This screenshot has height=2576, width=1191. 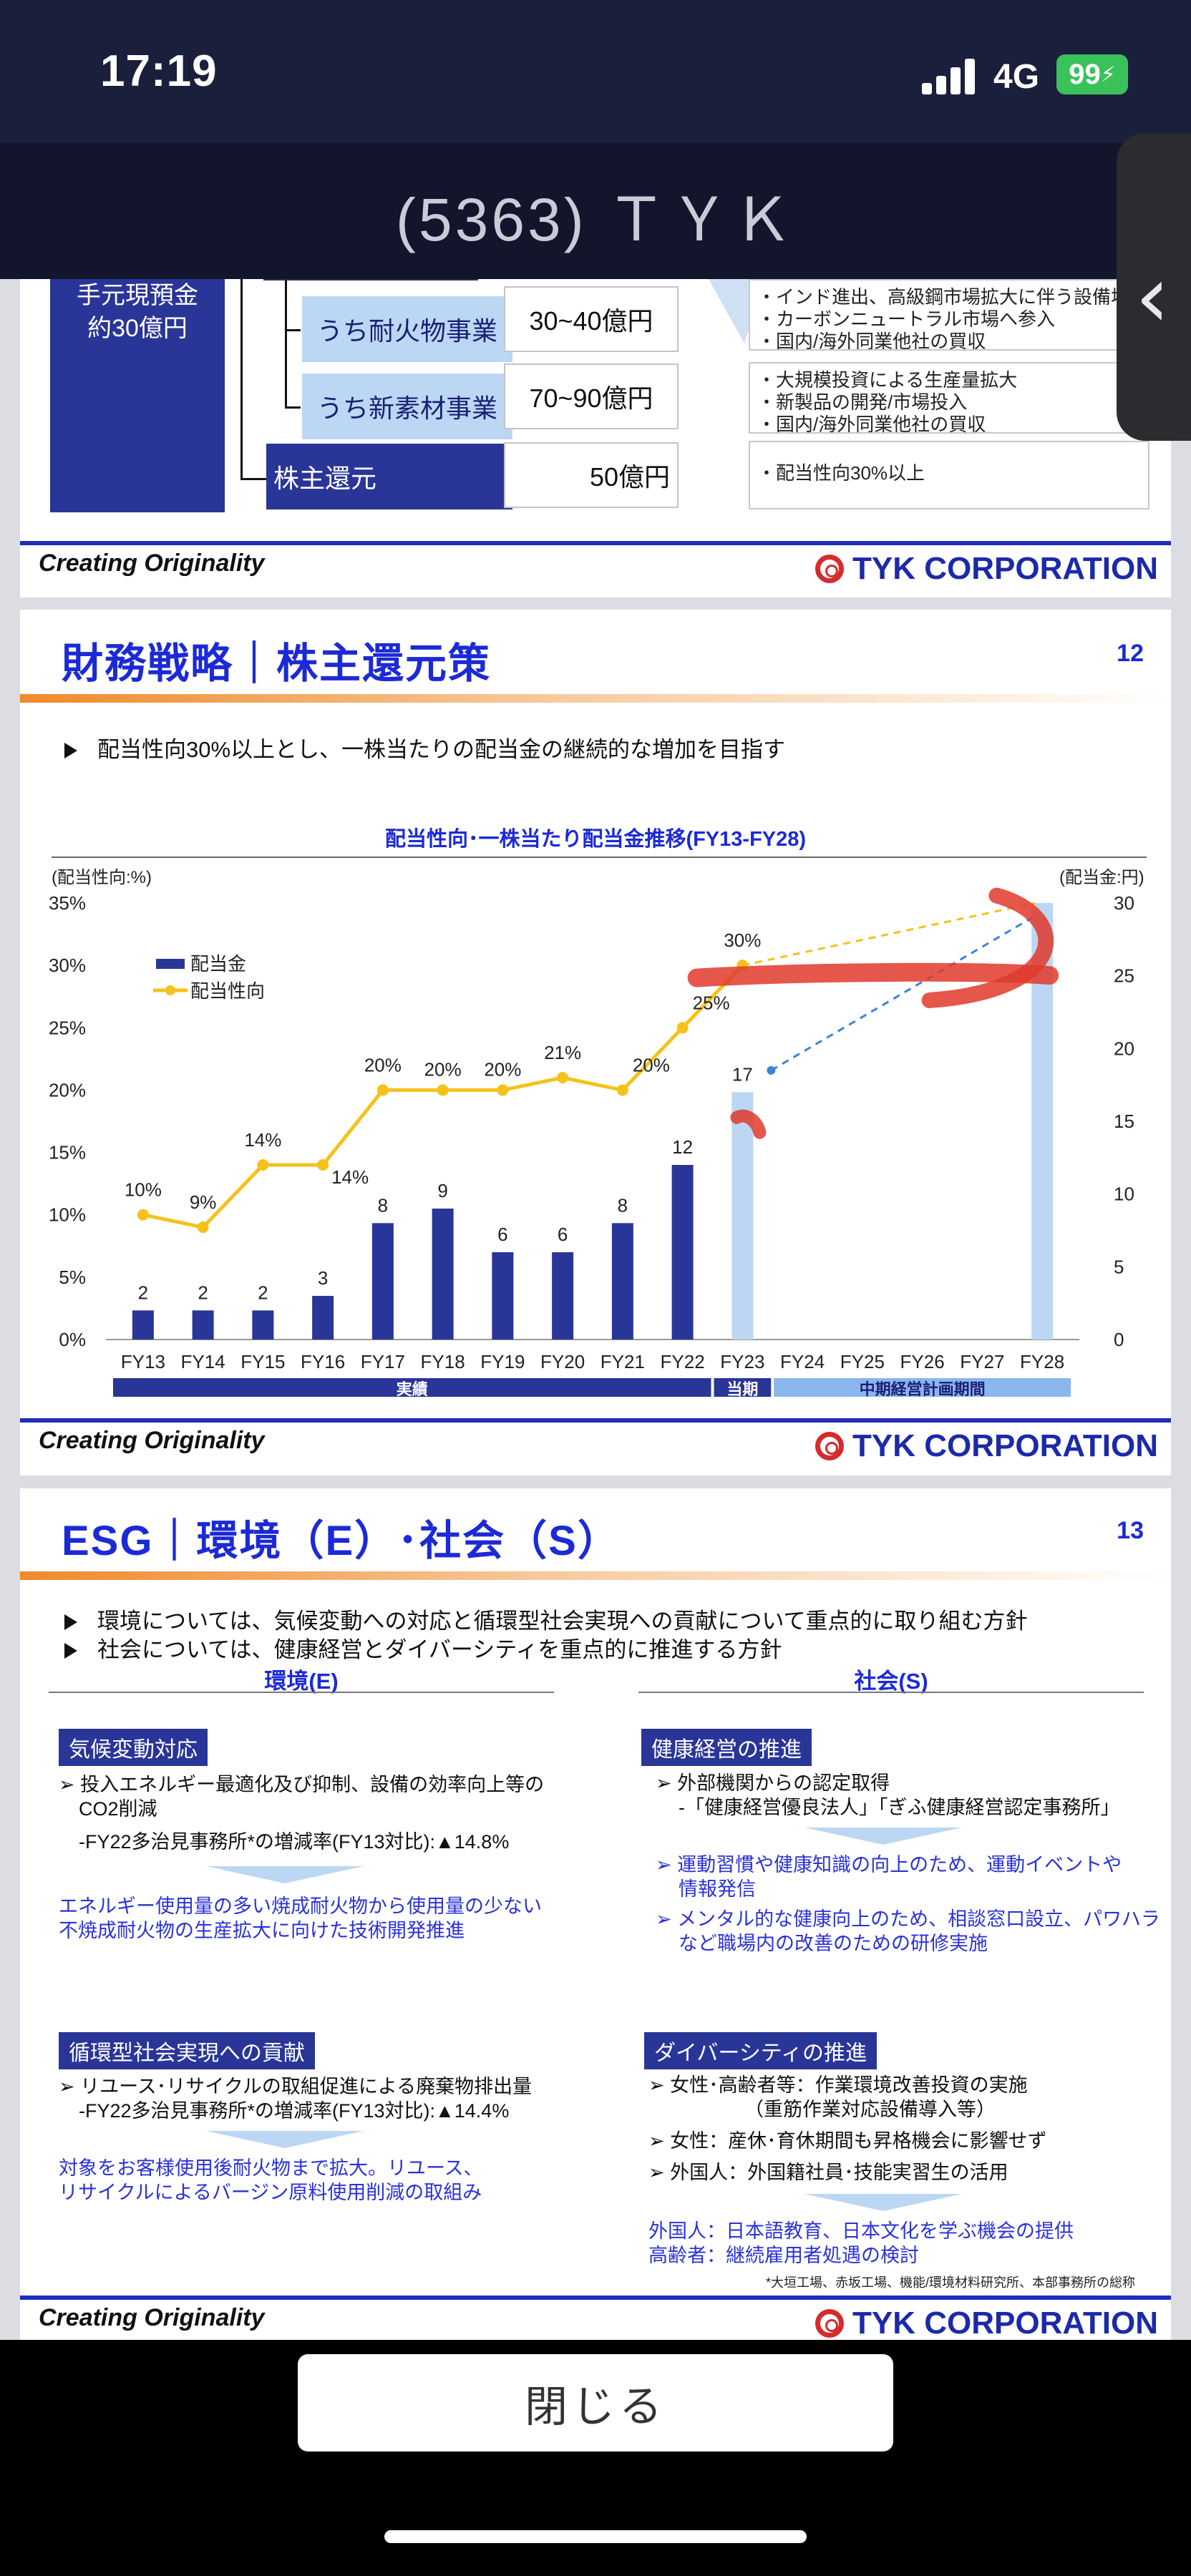 I want to click on result-text: ➢ メンタル的な健康向上のため、相談窓口設立、パワハラ, so click(x=908, y=1919).